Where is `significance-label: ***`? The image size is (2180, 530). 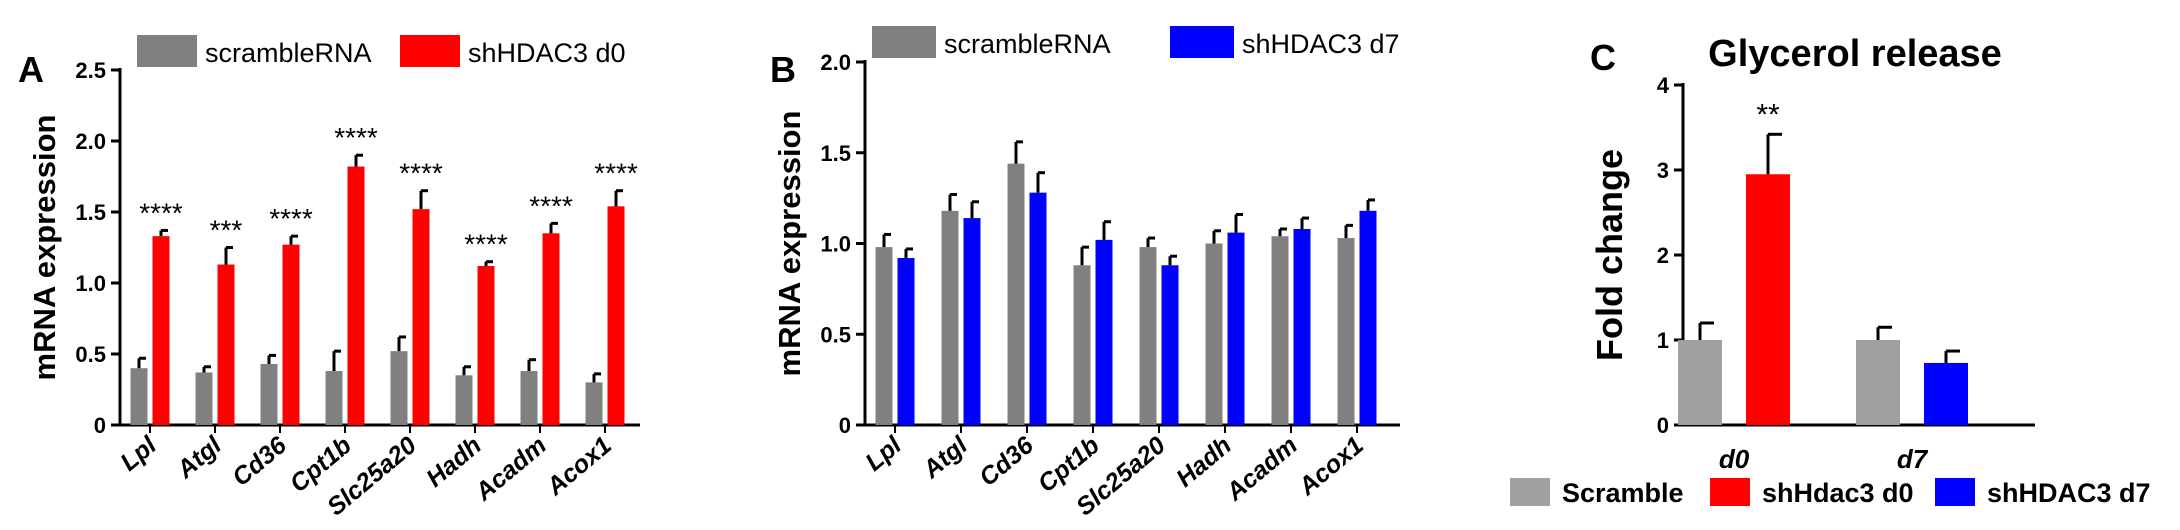
significance-label: *** is located at coordinates (226, 230).